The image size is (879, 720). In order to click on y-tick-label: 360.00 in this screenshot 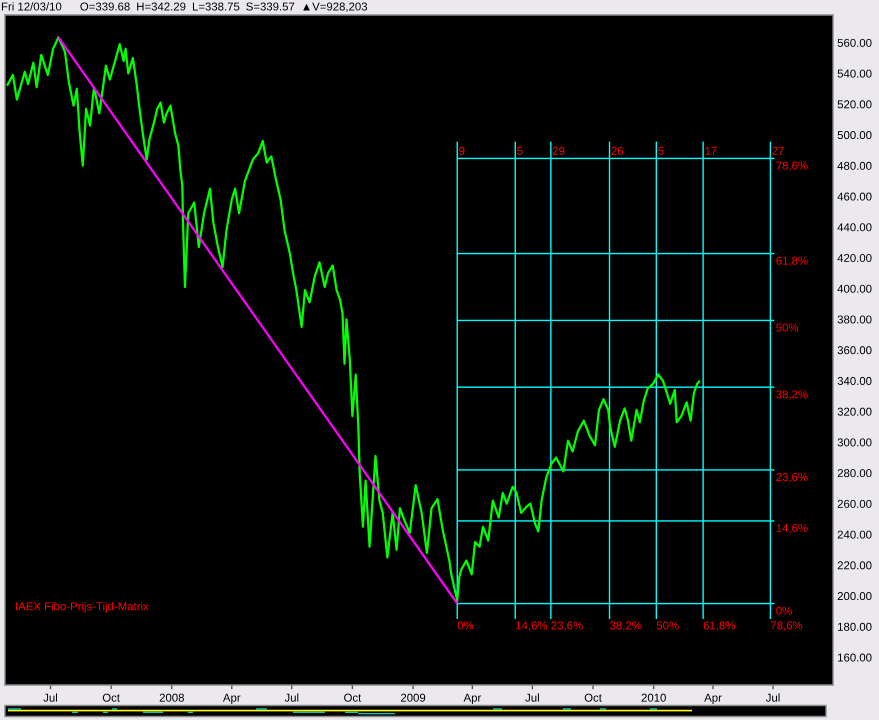, I will do `click(855, 350)`.